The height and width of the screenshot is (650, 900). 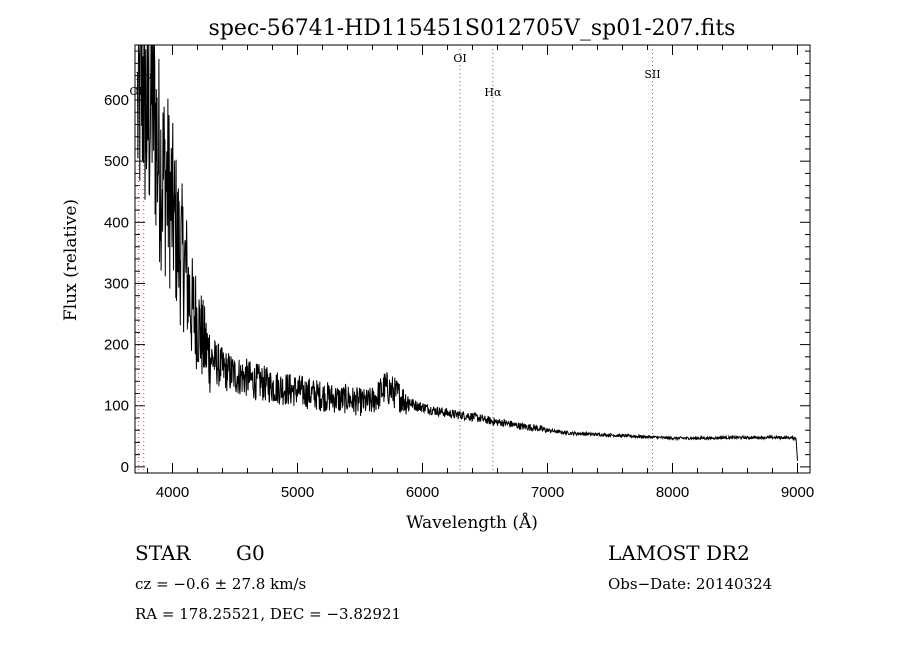 I want to click on survey-label: LAMOST DR2, so click(x=679, y=553).